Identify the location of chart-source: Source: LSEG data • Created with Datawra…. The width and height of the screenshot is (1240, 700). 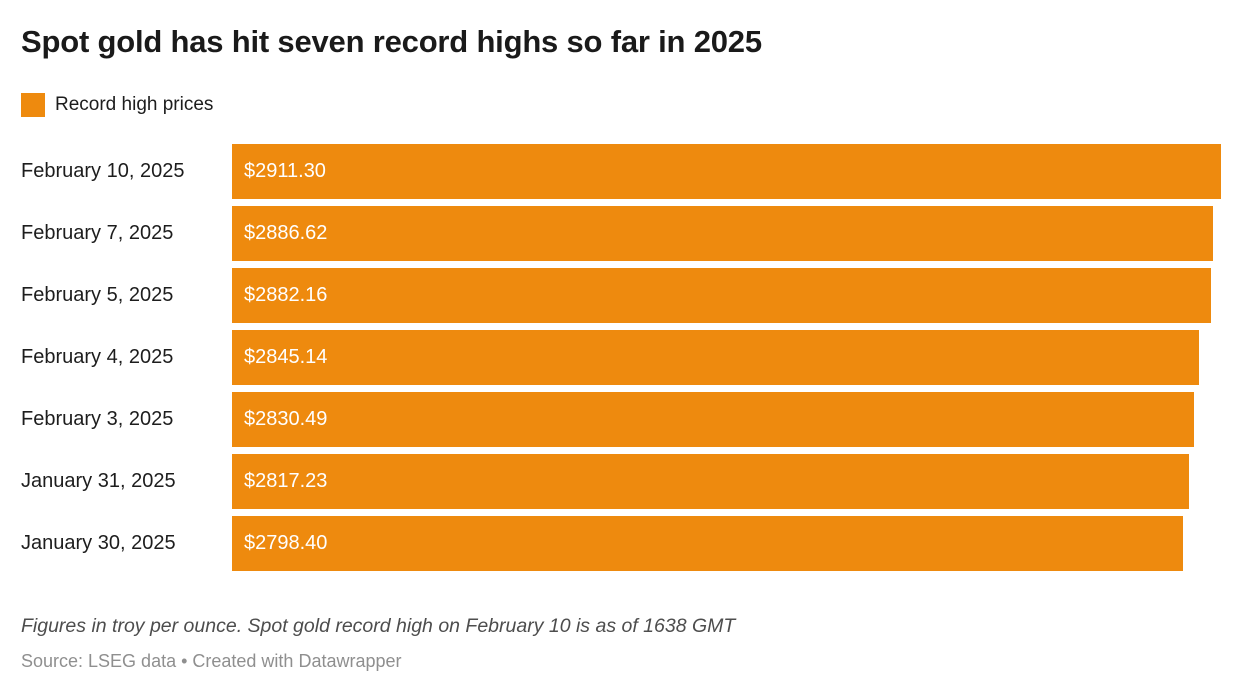
(211, 660).